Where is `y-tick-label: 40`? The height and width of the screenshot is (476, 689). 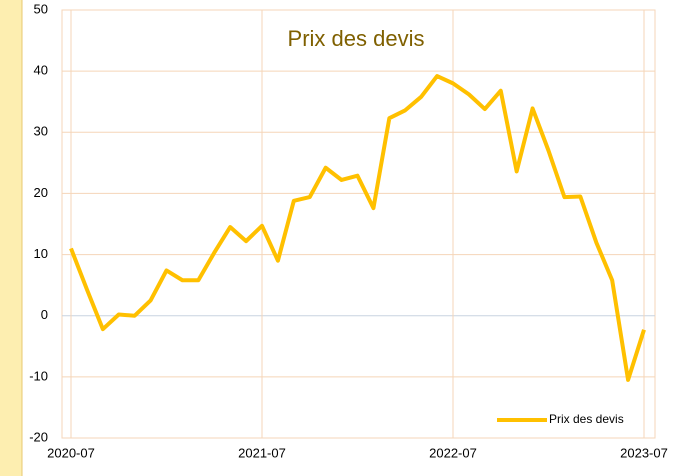
y-tick-label: 40 is located at coordinates (41, 70).